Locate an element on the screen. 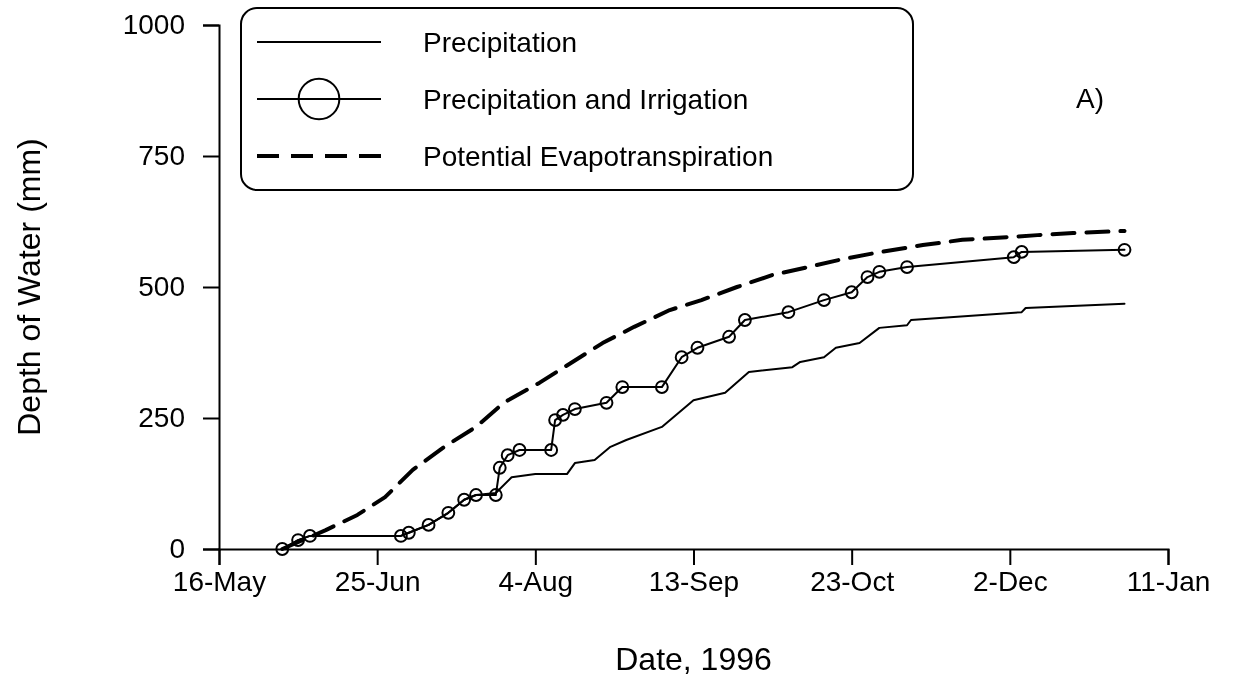 This screenshot has width=1235, height=681. y-tick-label: 250 is located at coordinates (161, 418).